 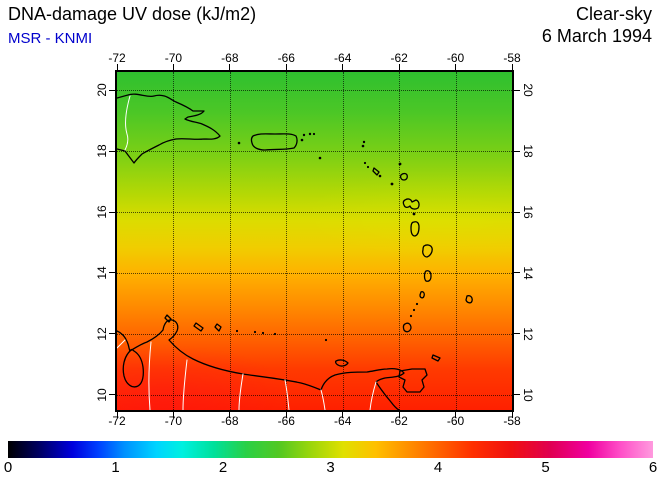 I want to click on lon-tick-label-top: -62, so click(x=399, y=58).